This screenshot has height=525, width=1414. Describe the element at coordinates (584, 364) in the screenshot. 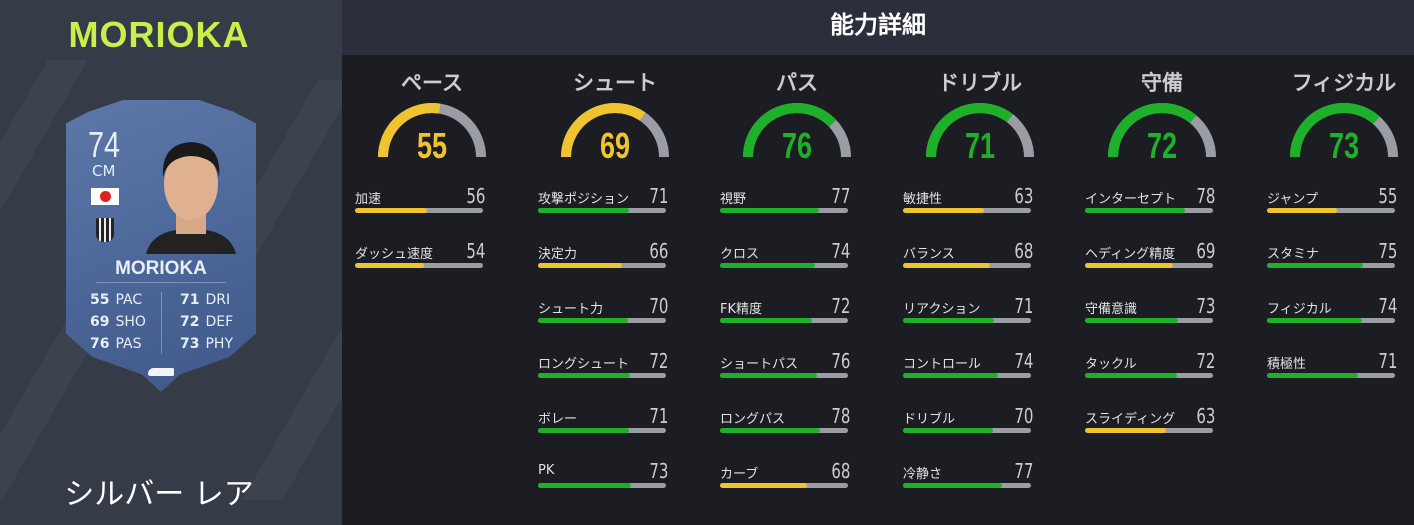

I see `stat-label: ロングシュート` at that location.